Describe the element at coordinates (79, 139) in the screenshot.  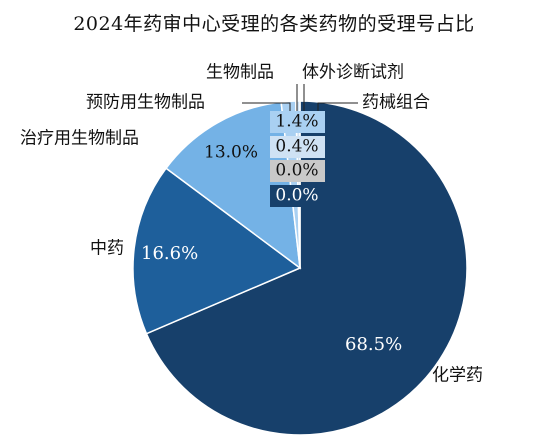
I see `slice-3-category-label: 治疗用生物制品` at that location.